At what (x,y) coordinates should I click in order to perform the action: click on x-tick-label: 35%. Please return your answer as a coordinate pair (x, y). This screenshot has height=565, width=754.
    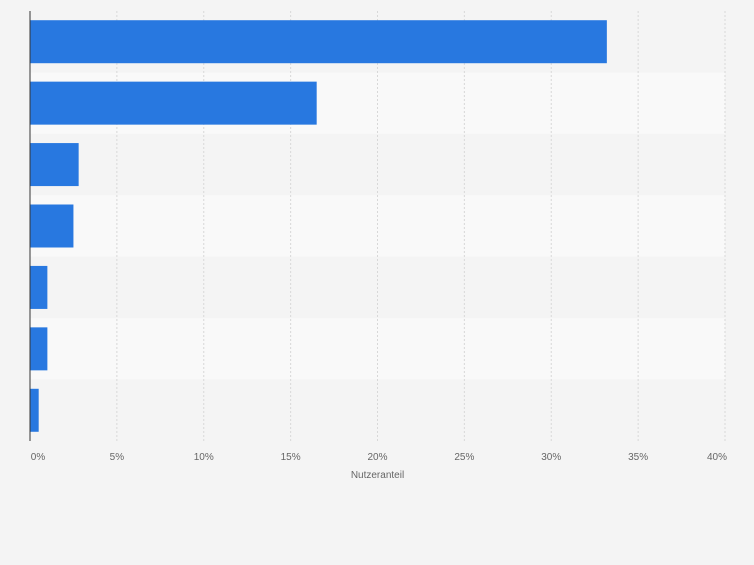
    Looking at the image, I should click on (638, 457).